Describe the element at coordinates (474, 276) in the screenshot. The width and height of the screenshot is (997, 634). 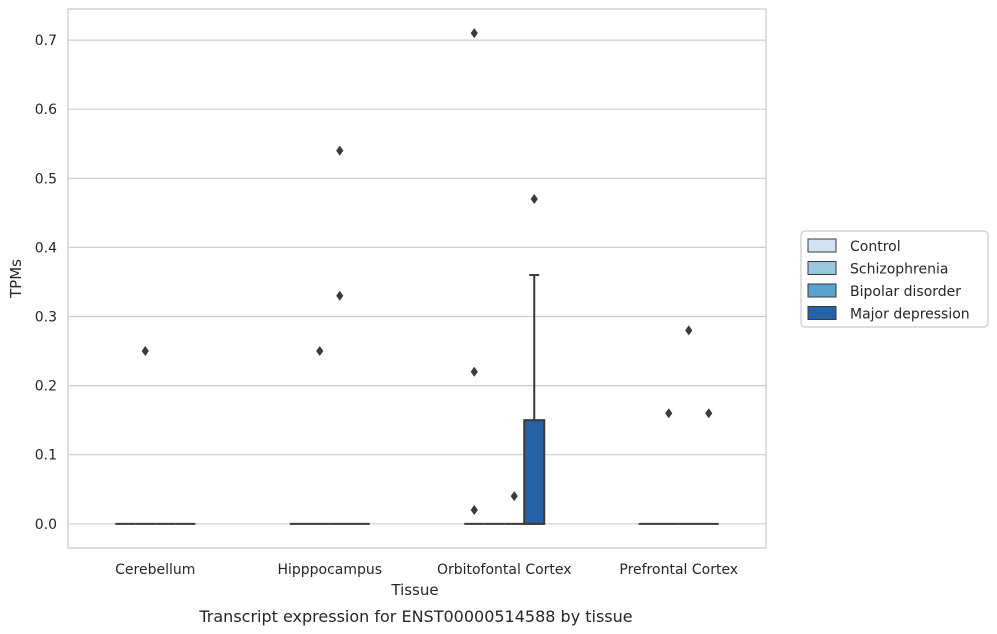
I see `box-control` at that location.